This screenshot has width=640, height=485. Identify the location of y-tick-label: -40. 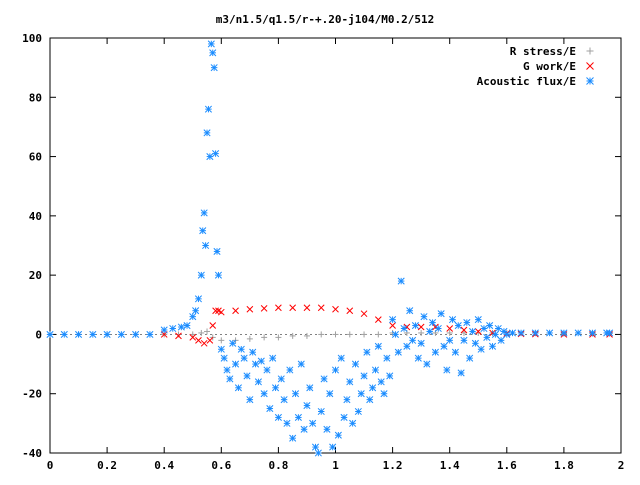
(32, 453).